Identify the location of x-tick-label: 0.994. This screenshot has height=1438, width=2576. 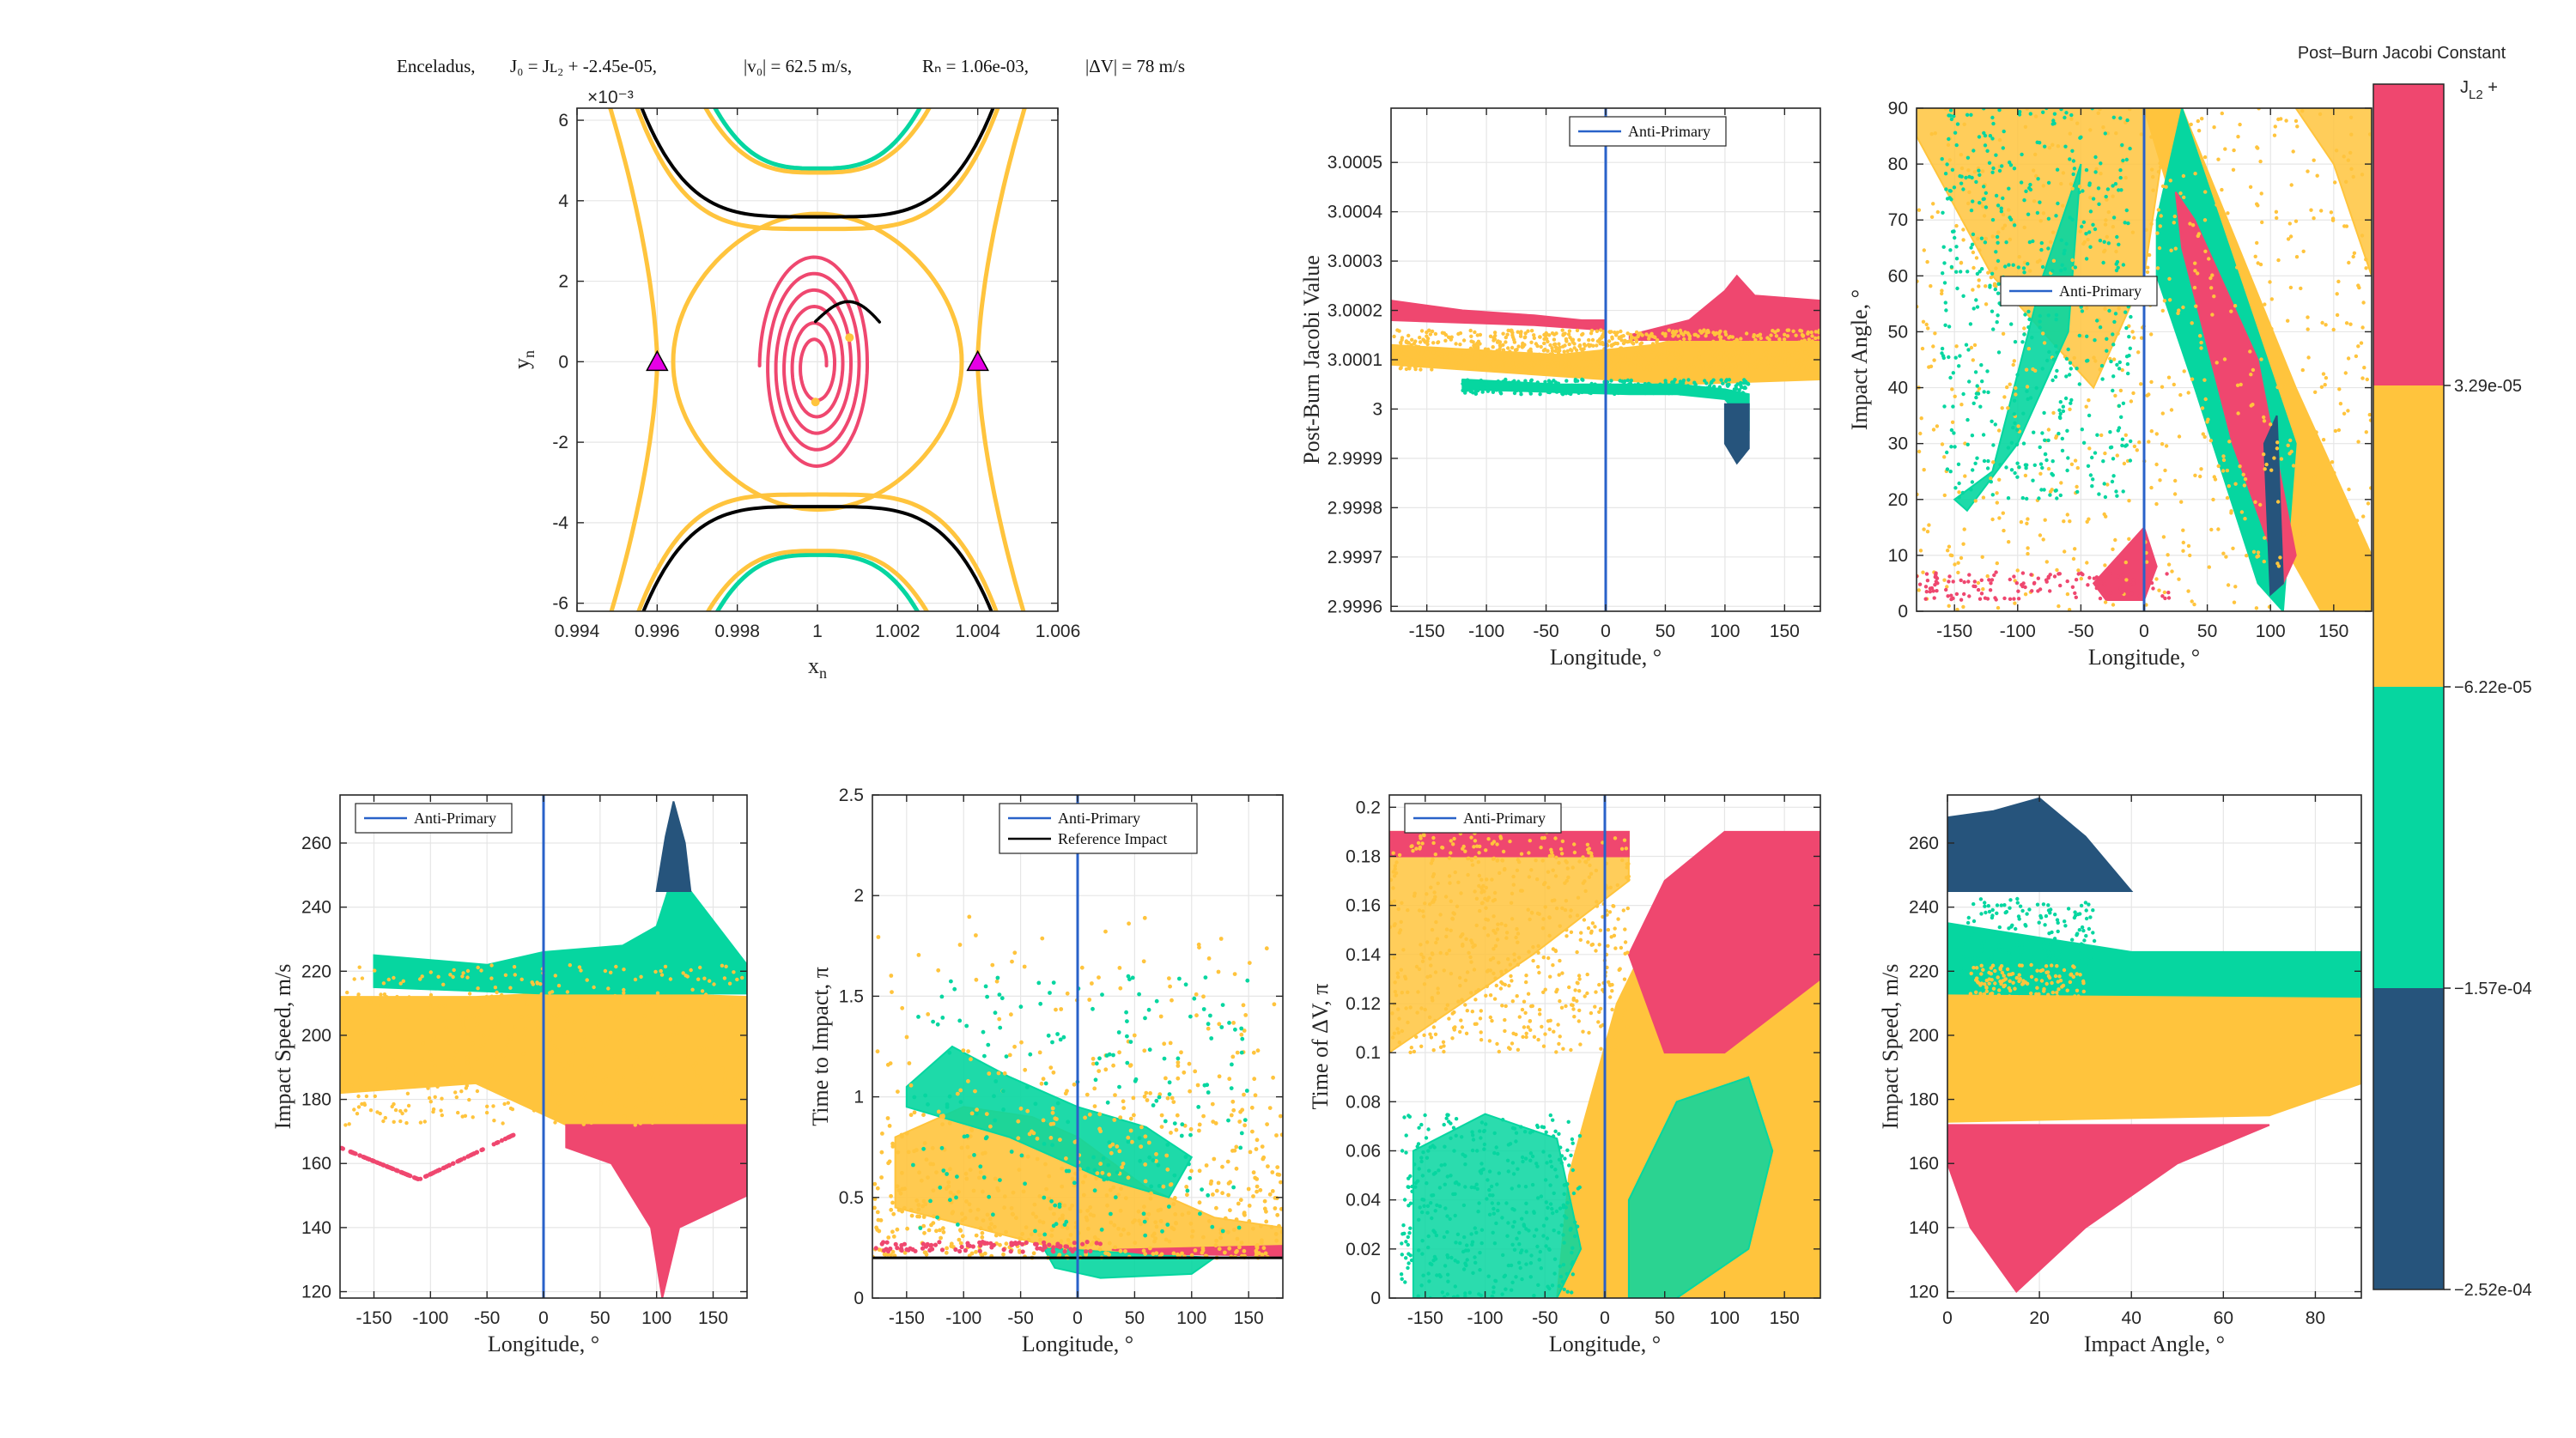
(577, 631).